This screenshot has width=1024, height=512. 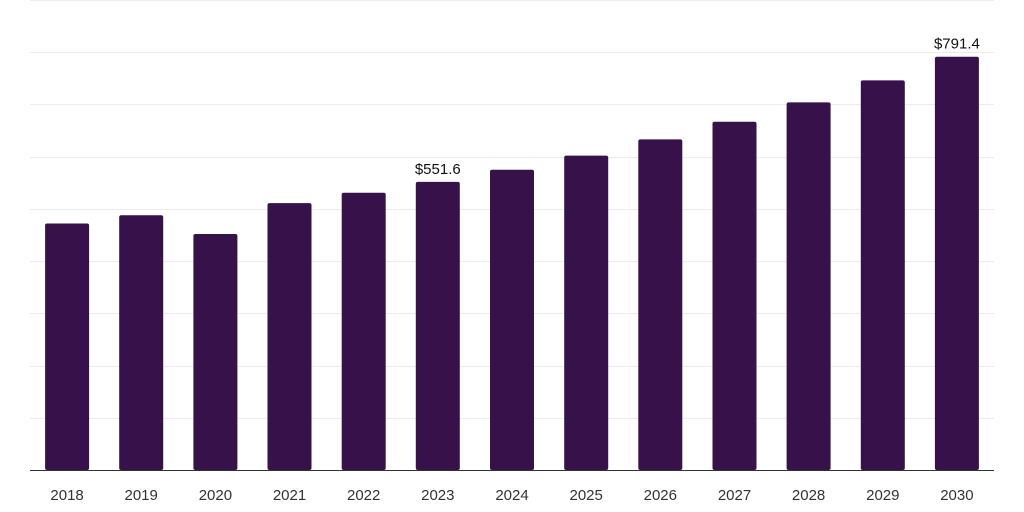 I want to click on bar-2021, so click(x=289, y=336).